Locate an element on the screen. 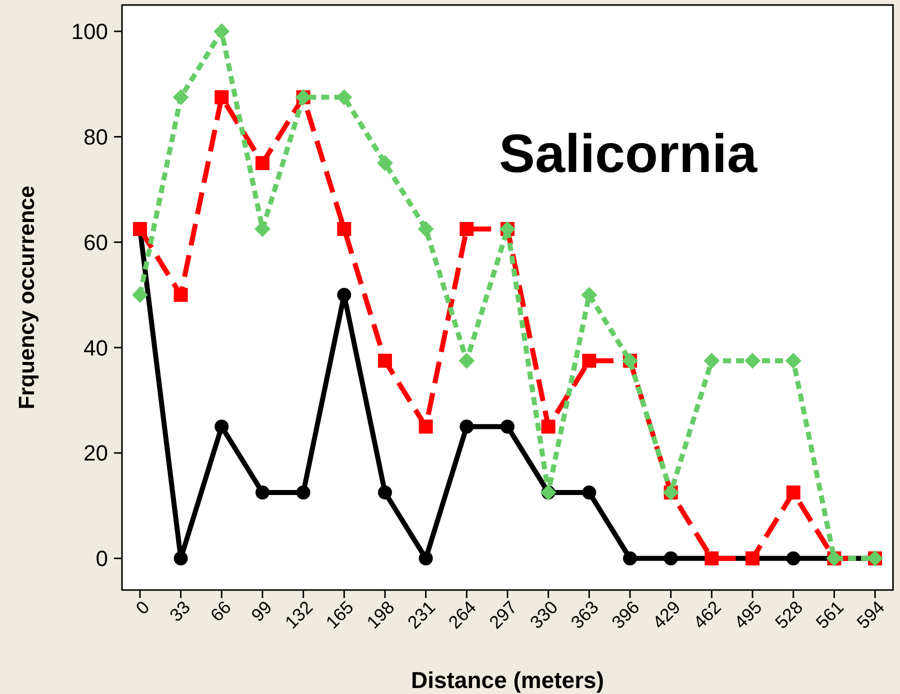  y-axis-title: Frquency occurrence is located at coordinates (26, 298).